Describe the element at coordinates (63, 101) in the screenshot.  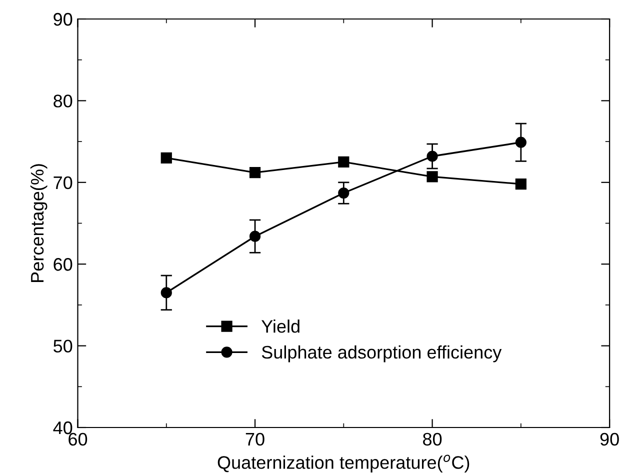
I see `y-tick-label: 80` at that location.